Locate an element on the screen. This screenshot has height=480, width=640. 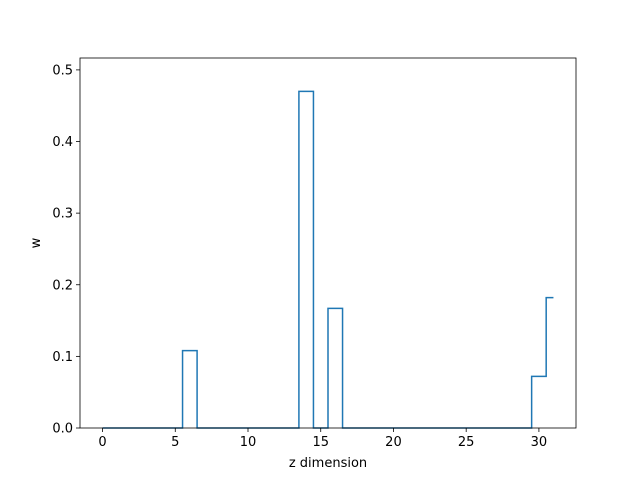
x-axis-ticks: 0 5 10 15 20 25 30 is located at coordinates (322, 439).